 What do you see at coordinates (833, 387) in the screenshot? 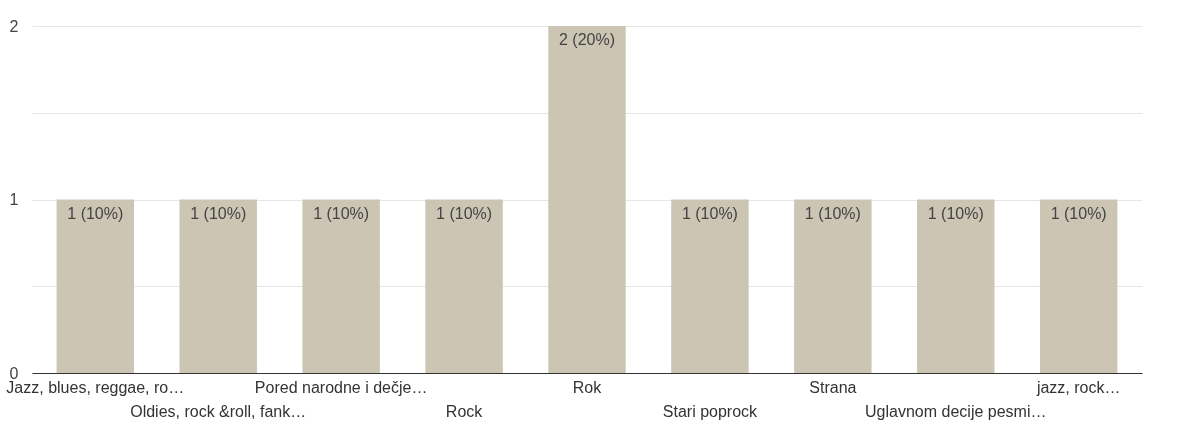
I see `x-tick-label: Strana` at bounding box center [833, 387].